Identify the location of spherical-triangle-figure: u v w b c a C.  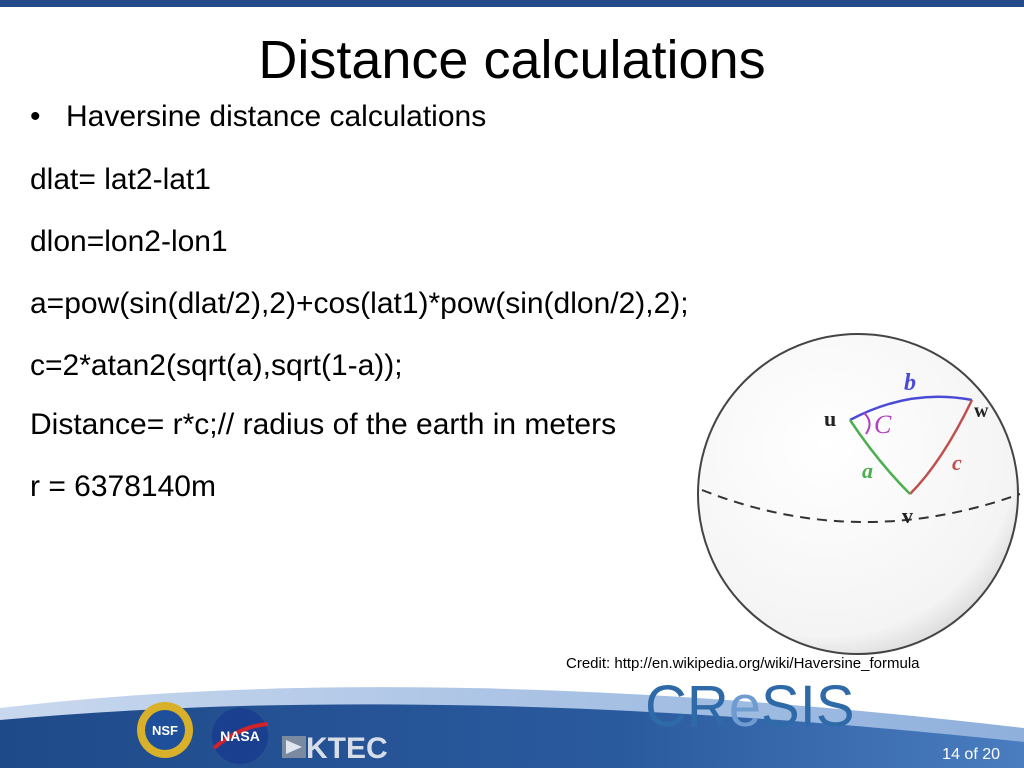
(859, 494).